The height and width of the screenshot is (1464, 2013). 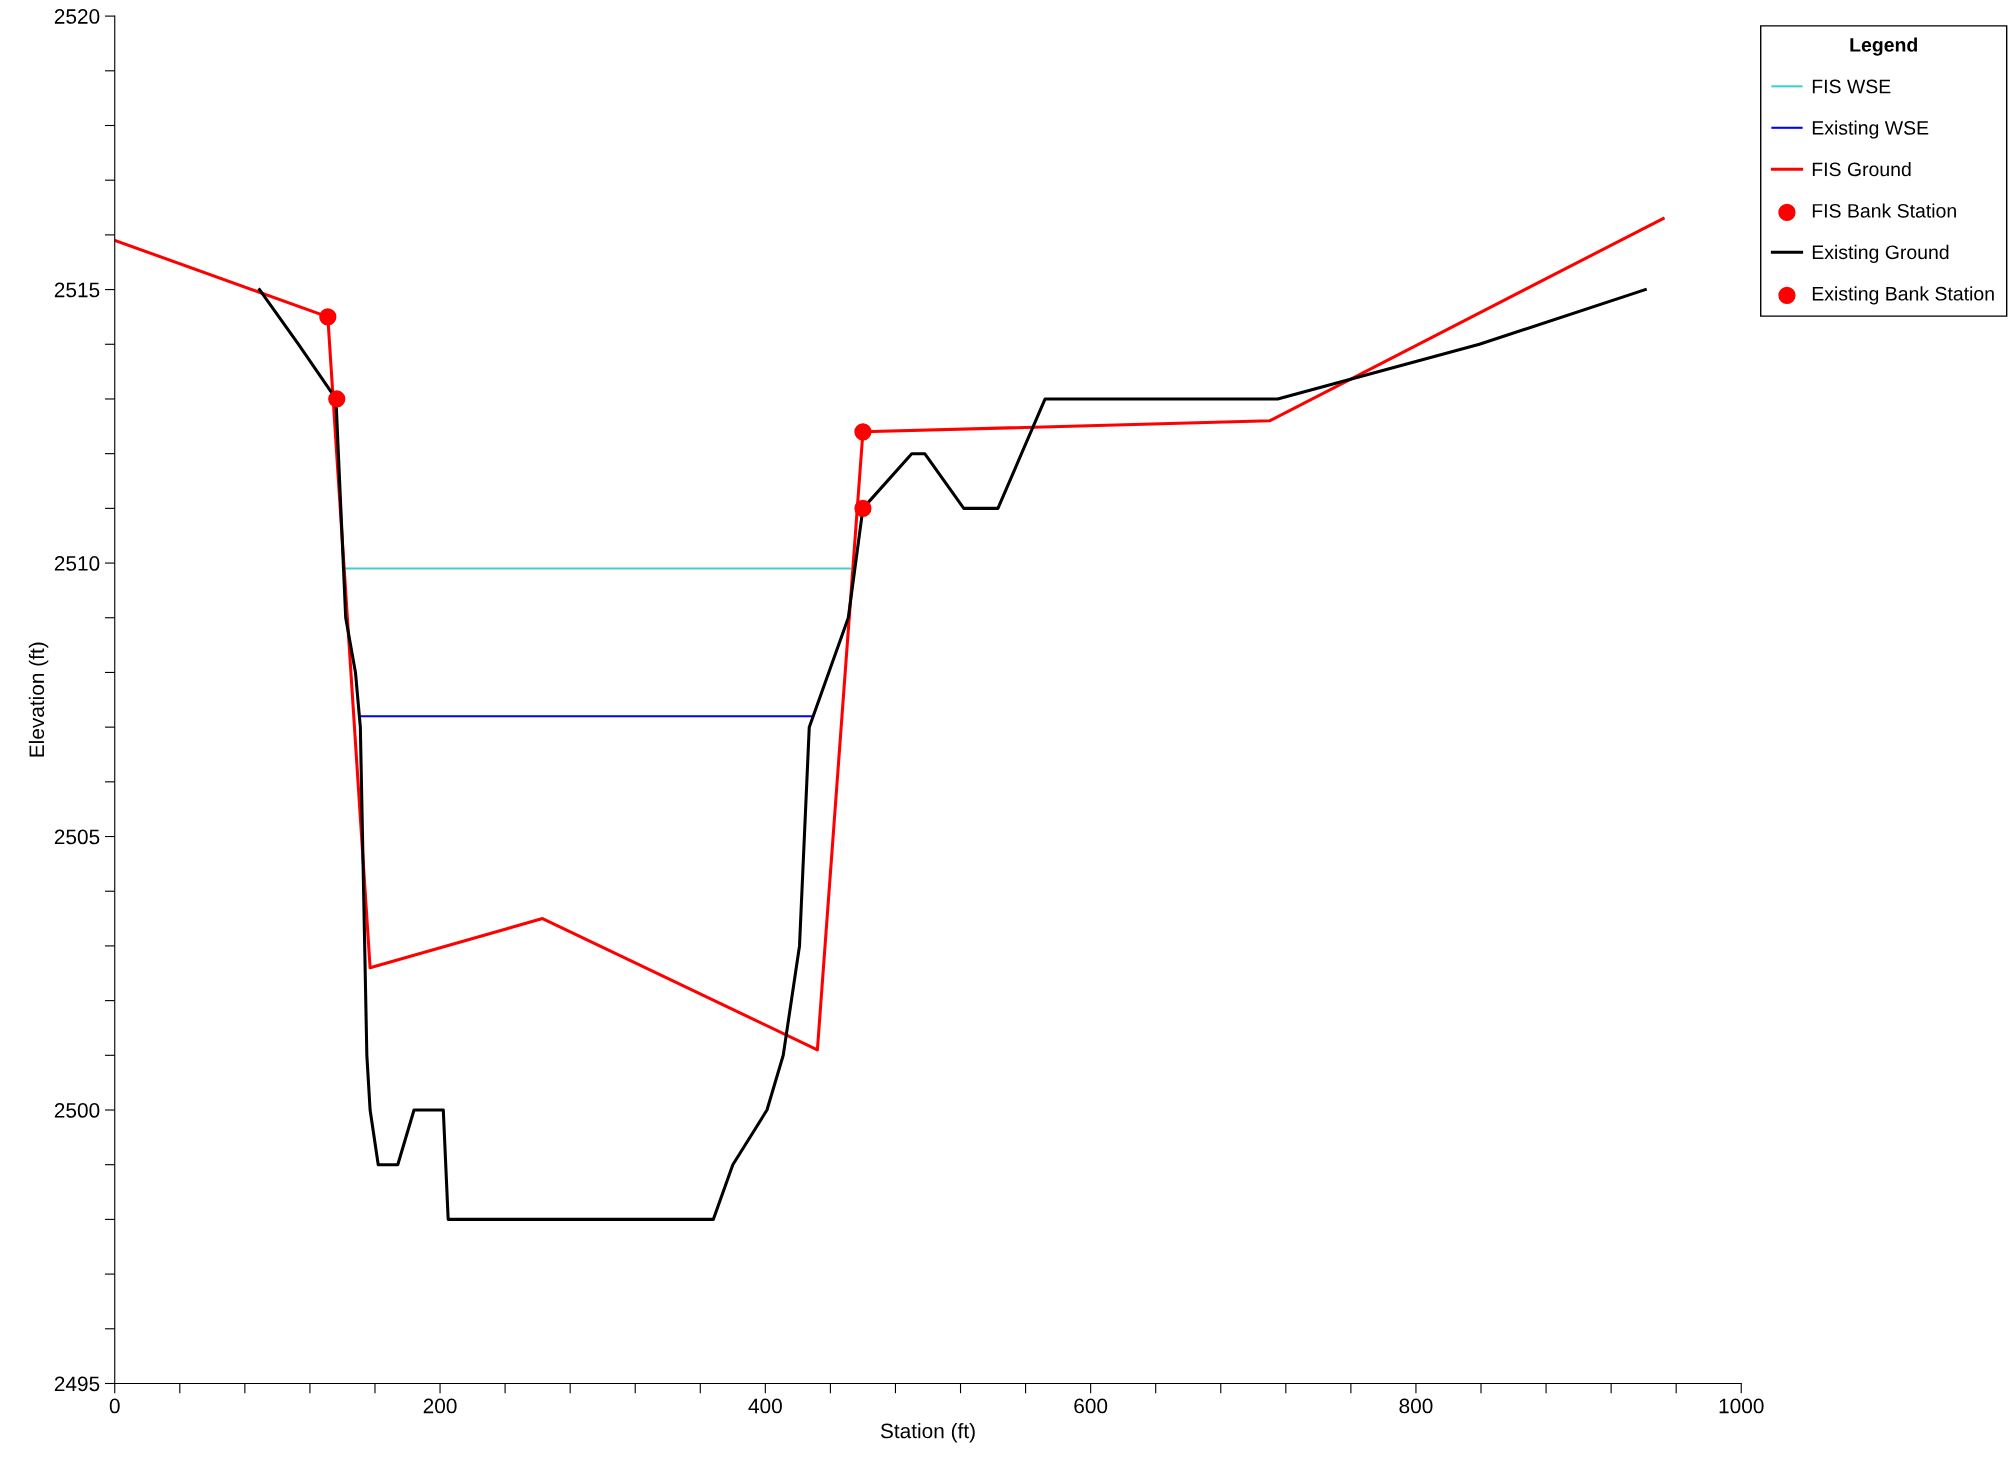 What do you see at coordinates (440, 1406) in the screenshot?
I see `x-tick-label: 200` at bounding box center [440, 1406].